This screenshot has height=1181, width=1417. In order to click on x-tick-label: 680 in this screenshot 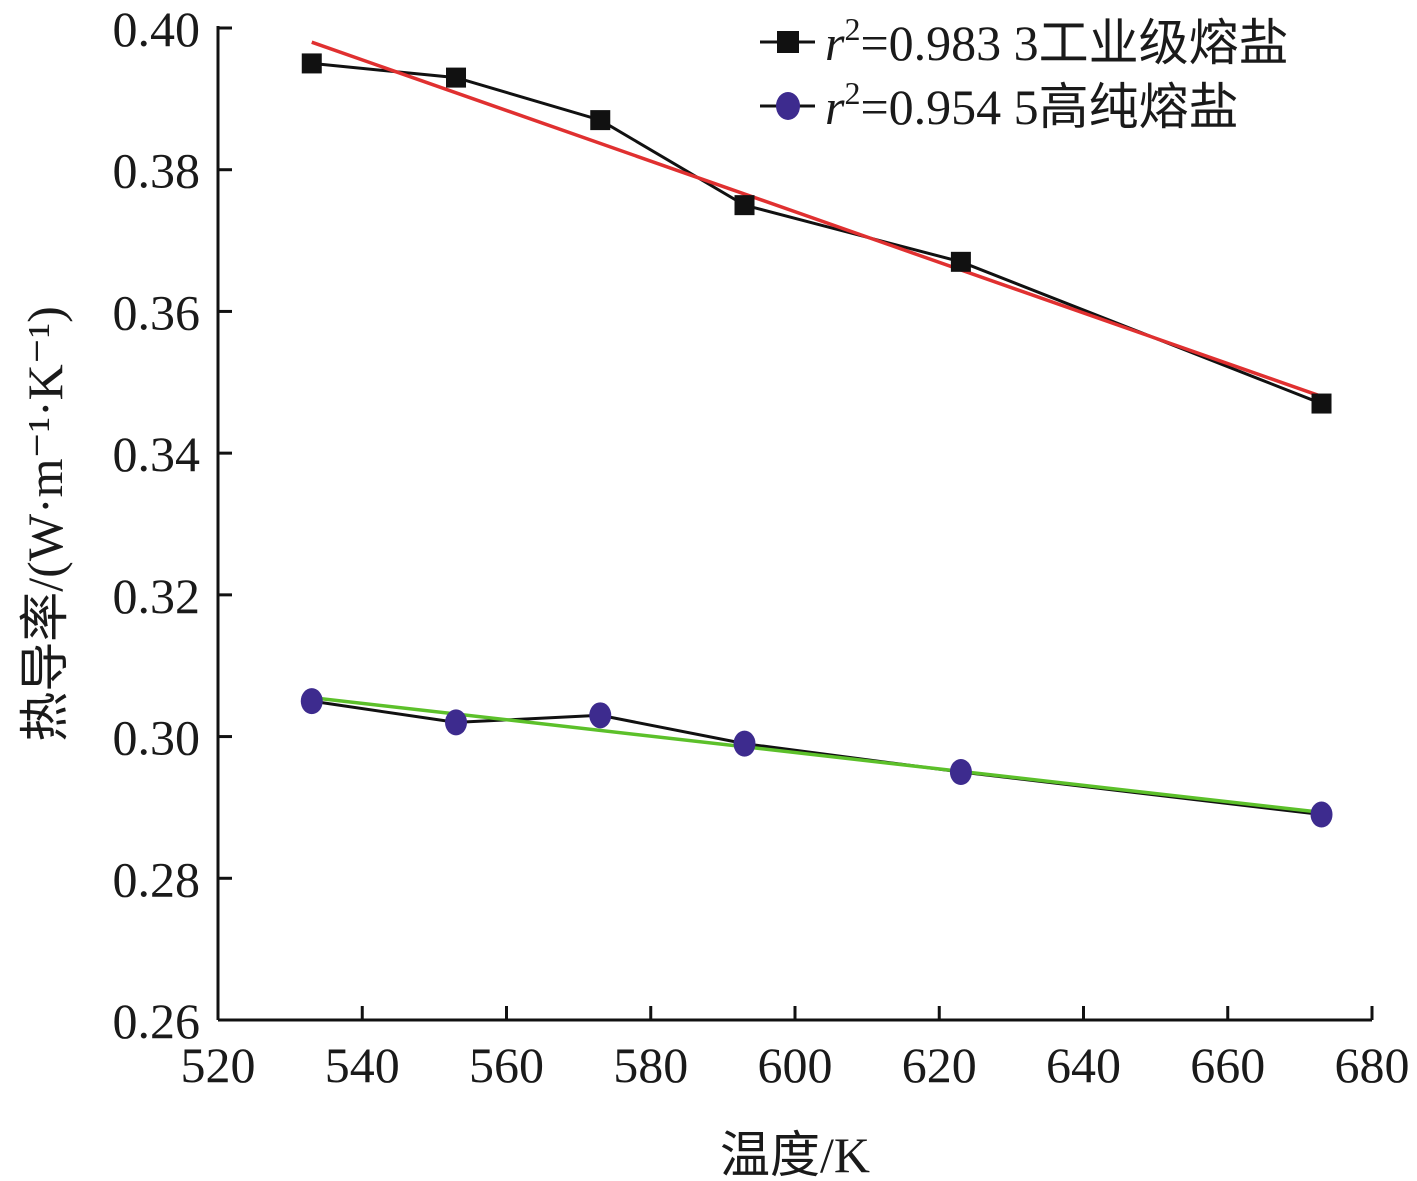, I will do `click(1372, 1065)`.